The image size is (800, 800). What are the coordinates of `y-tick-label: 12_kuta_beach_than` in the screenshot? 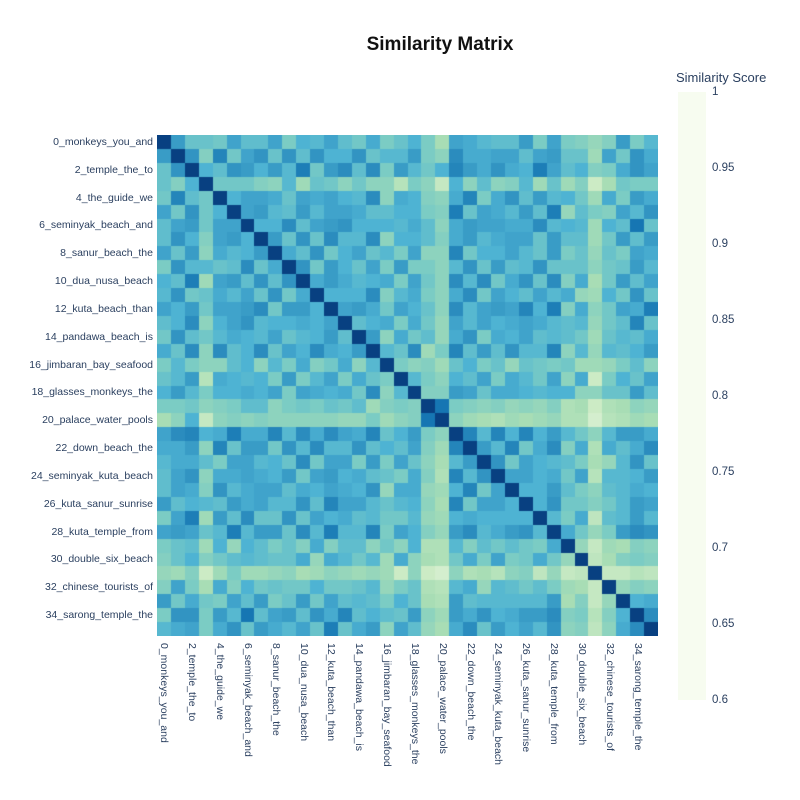 It's located at (103, 308).